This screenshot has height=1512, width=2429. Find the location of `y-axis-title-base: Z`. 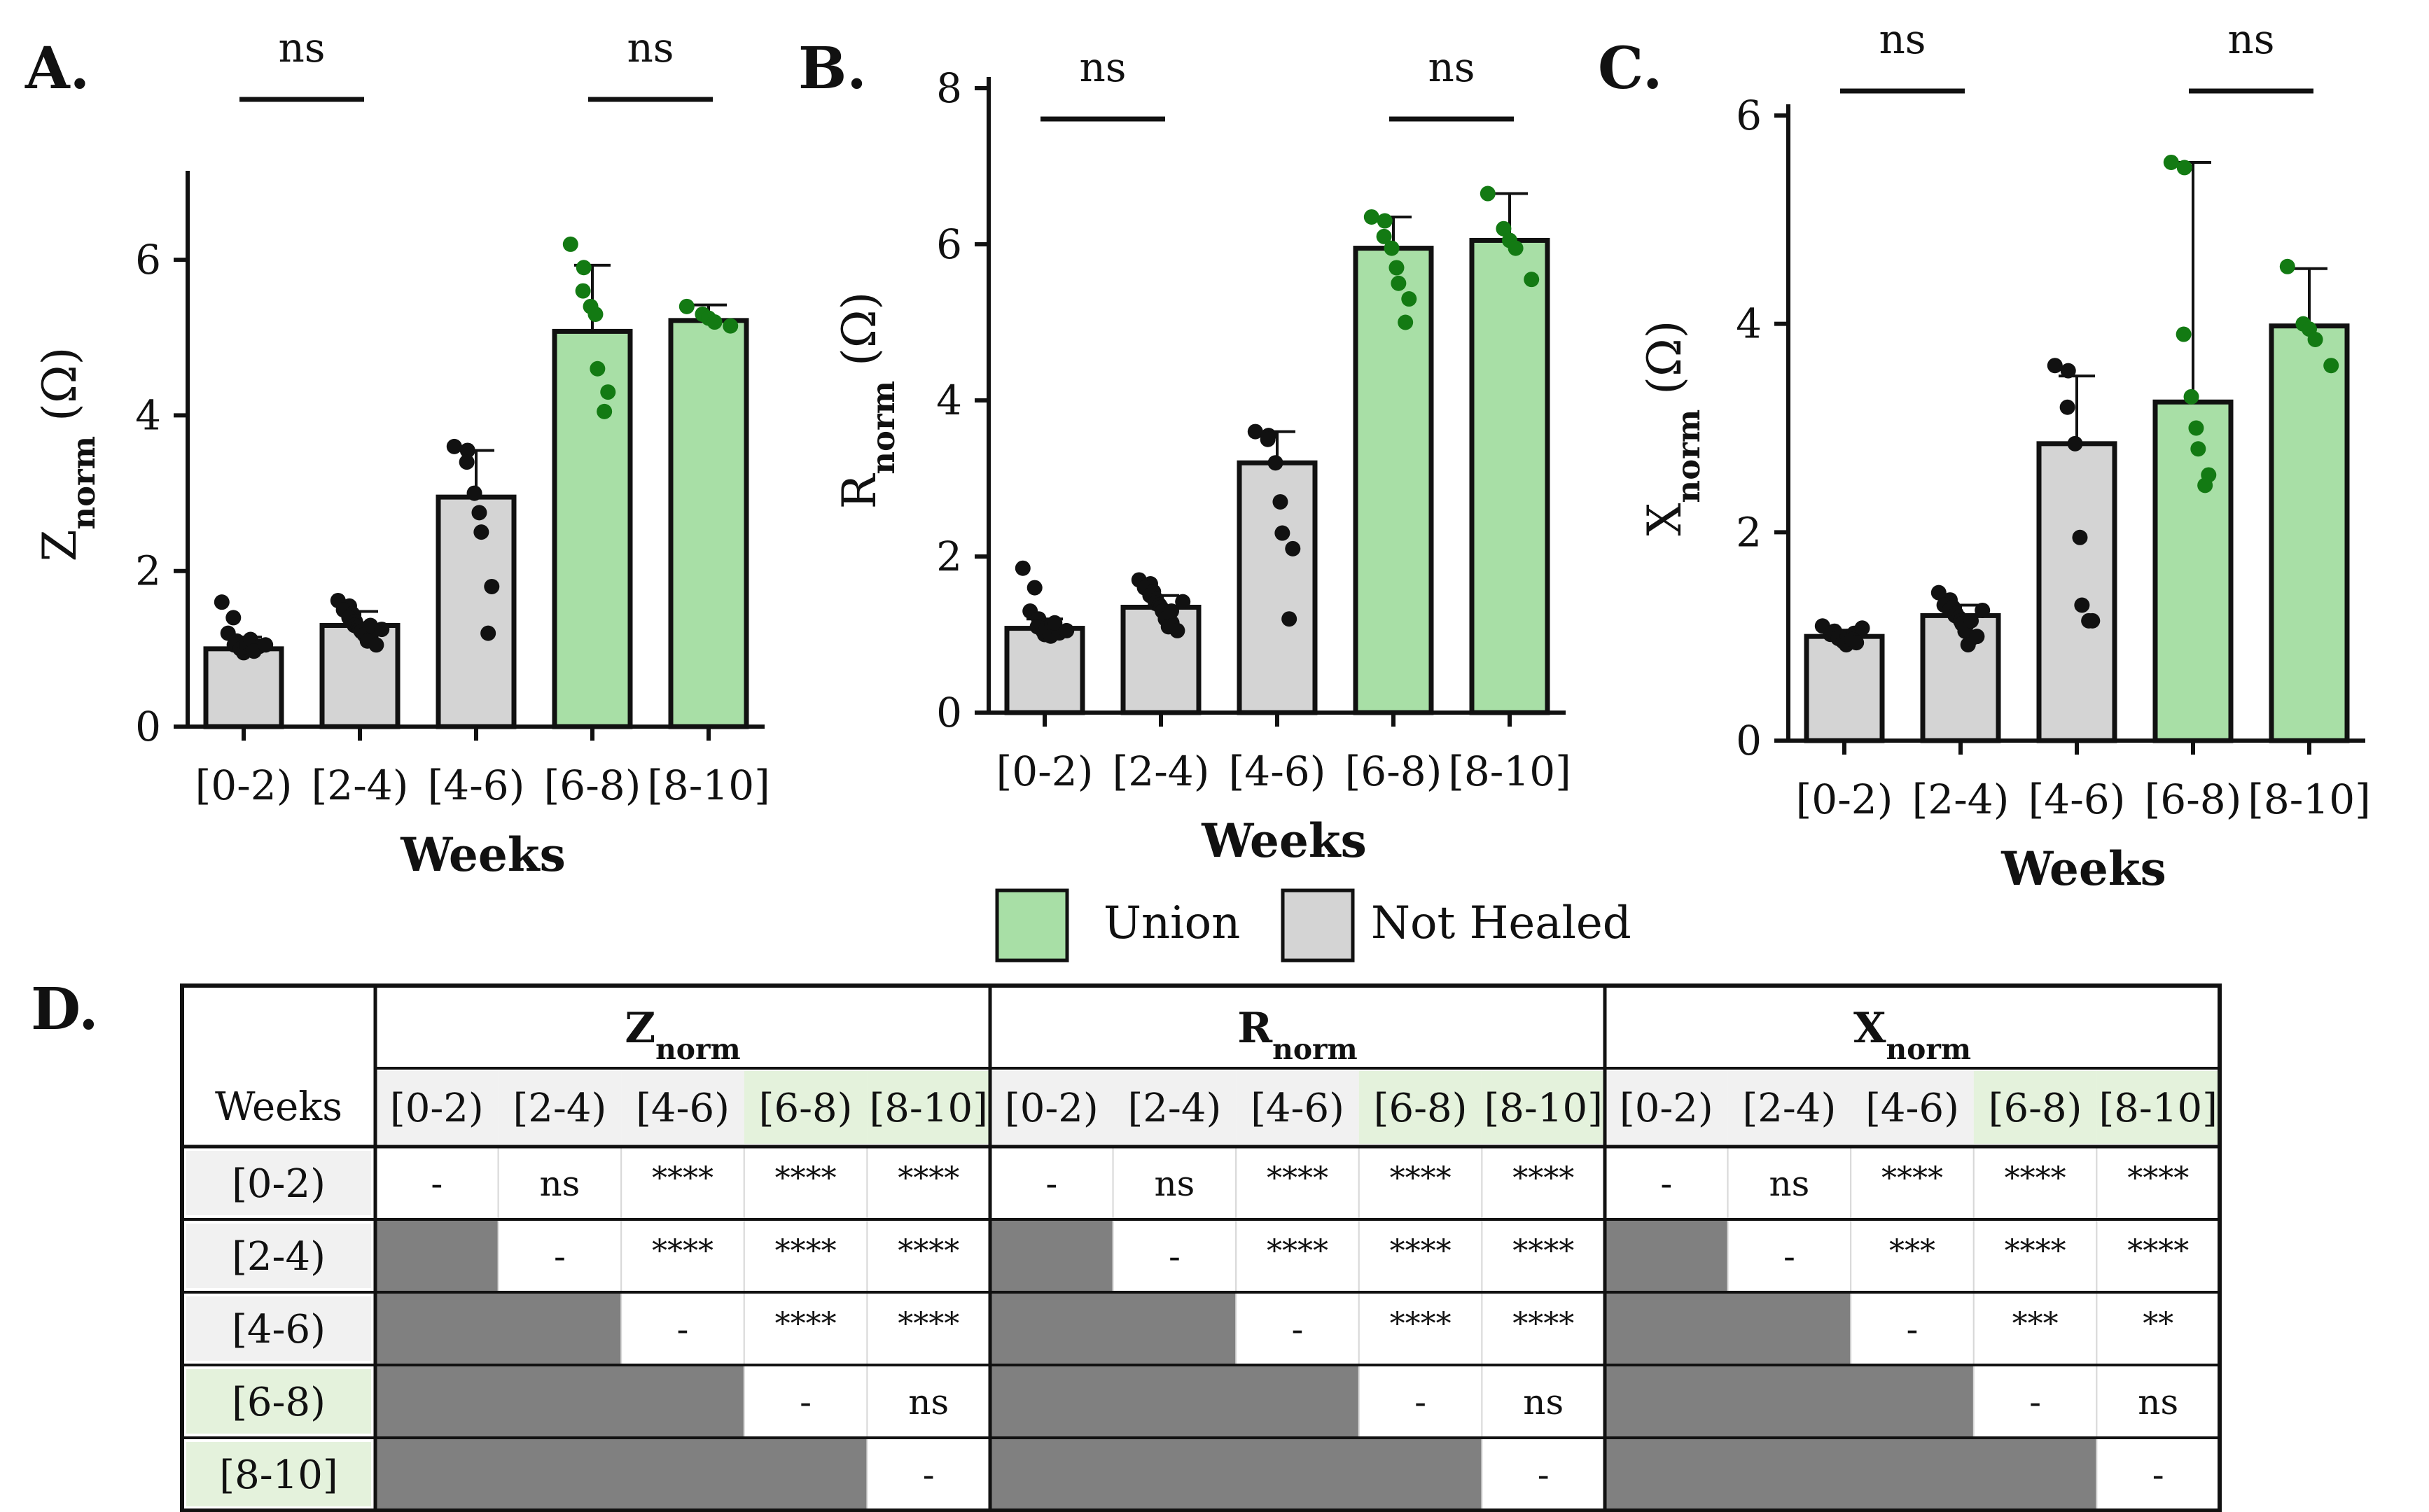

y-axis-title-base: Z is located at coordinates (60, 546).